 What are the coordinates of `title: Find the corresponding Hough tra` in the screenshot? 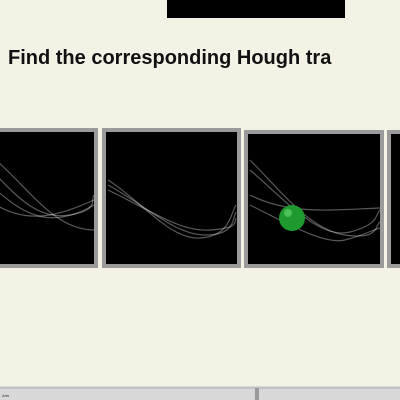 It's located at (170, 58).